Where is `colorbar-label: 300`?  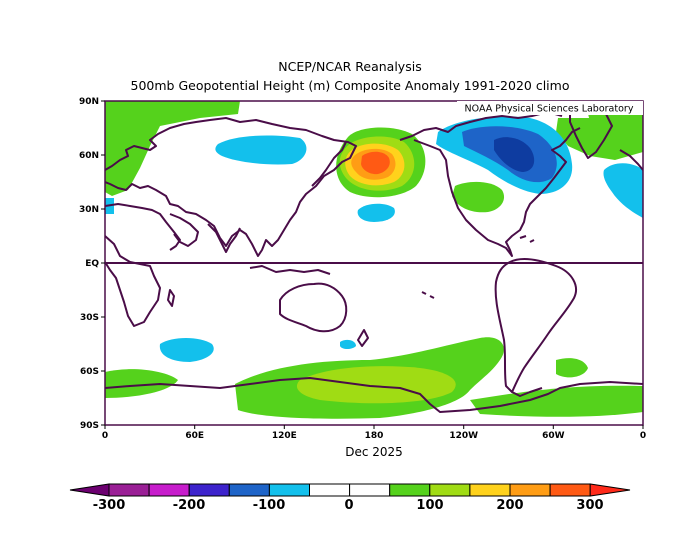
colorbar-label: 300 is located at coordinates (589, 505).